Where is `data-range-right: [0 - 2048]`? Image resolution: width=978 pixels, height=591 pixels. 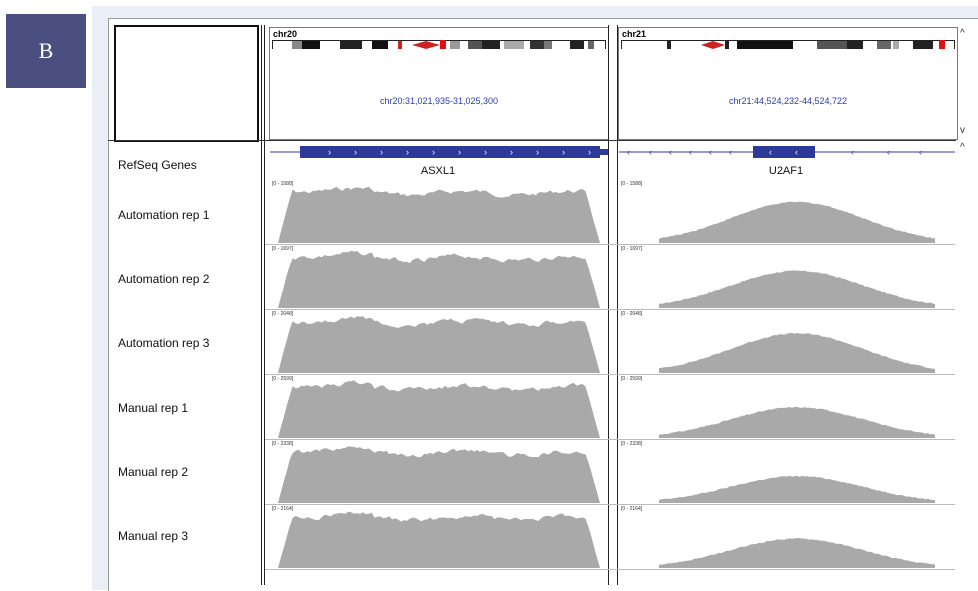
data-range-right: [0 - 2048] is located at coordinates (632, 314).